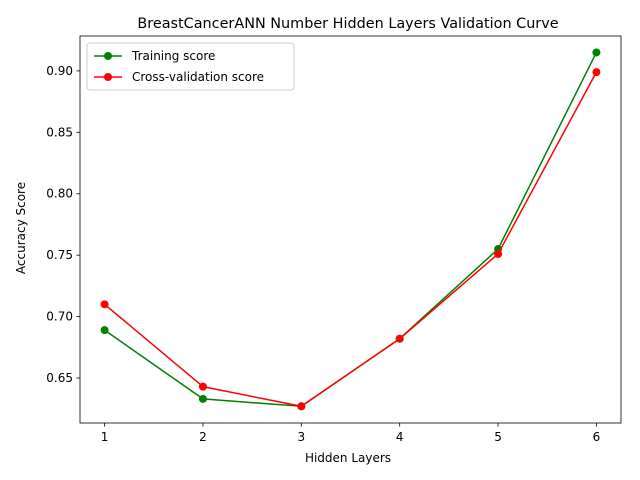 The image size is (640, 480). Describe the element at coordinates (59, 194) in the screenshot. I see `y-tick-label: 0.80` at that location.